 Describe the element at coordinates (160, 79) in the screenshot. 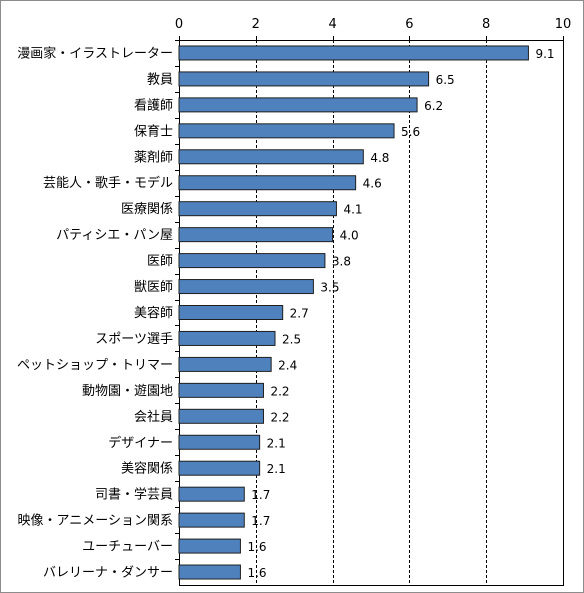

I see `category-label: 教員` at that location.